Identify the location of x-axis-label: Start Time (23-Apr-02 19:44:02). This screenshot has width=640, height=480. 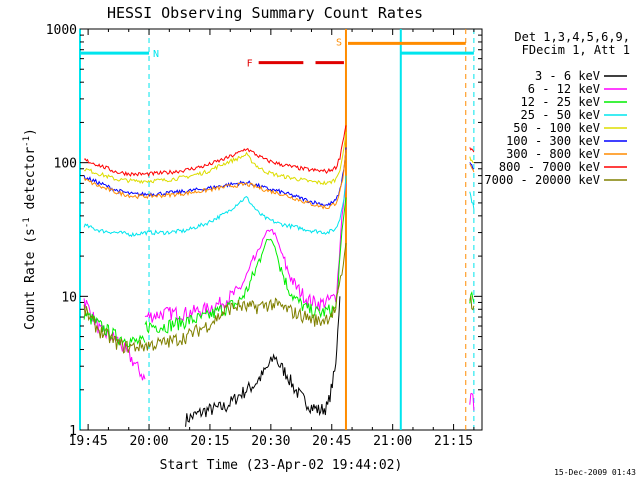
(281, 465).